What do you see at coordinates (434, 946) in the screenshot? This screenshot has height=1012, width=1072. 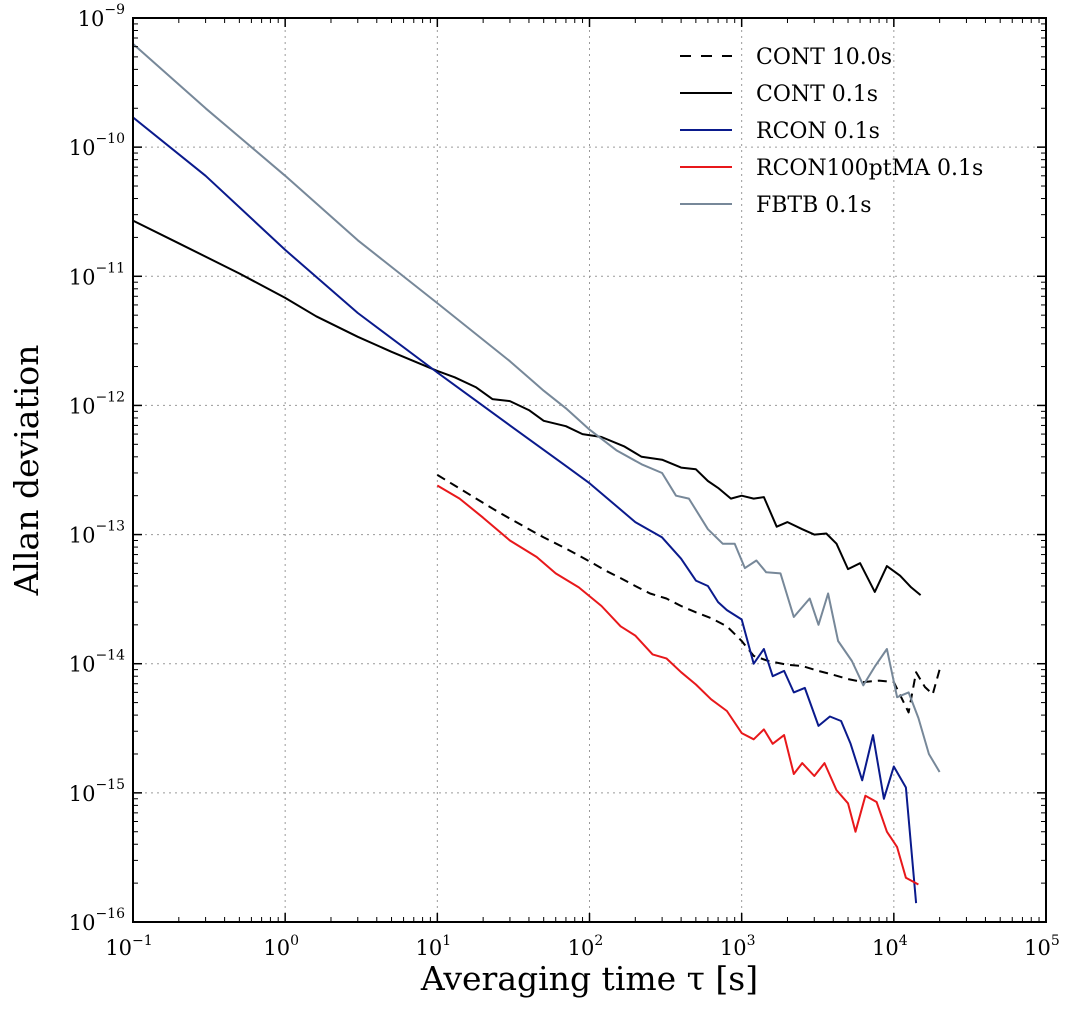 I see `x-tick-label: 10¹` at bounding box center [434, 946].